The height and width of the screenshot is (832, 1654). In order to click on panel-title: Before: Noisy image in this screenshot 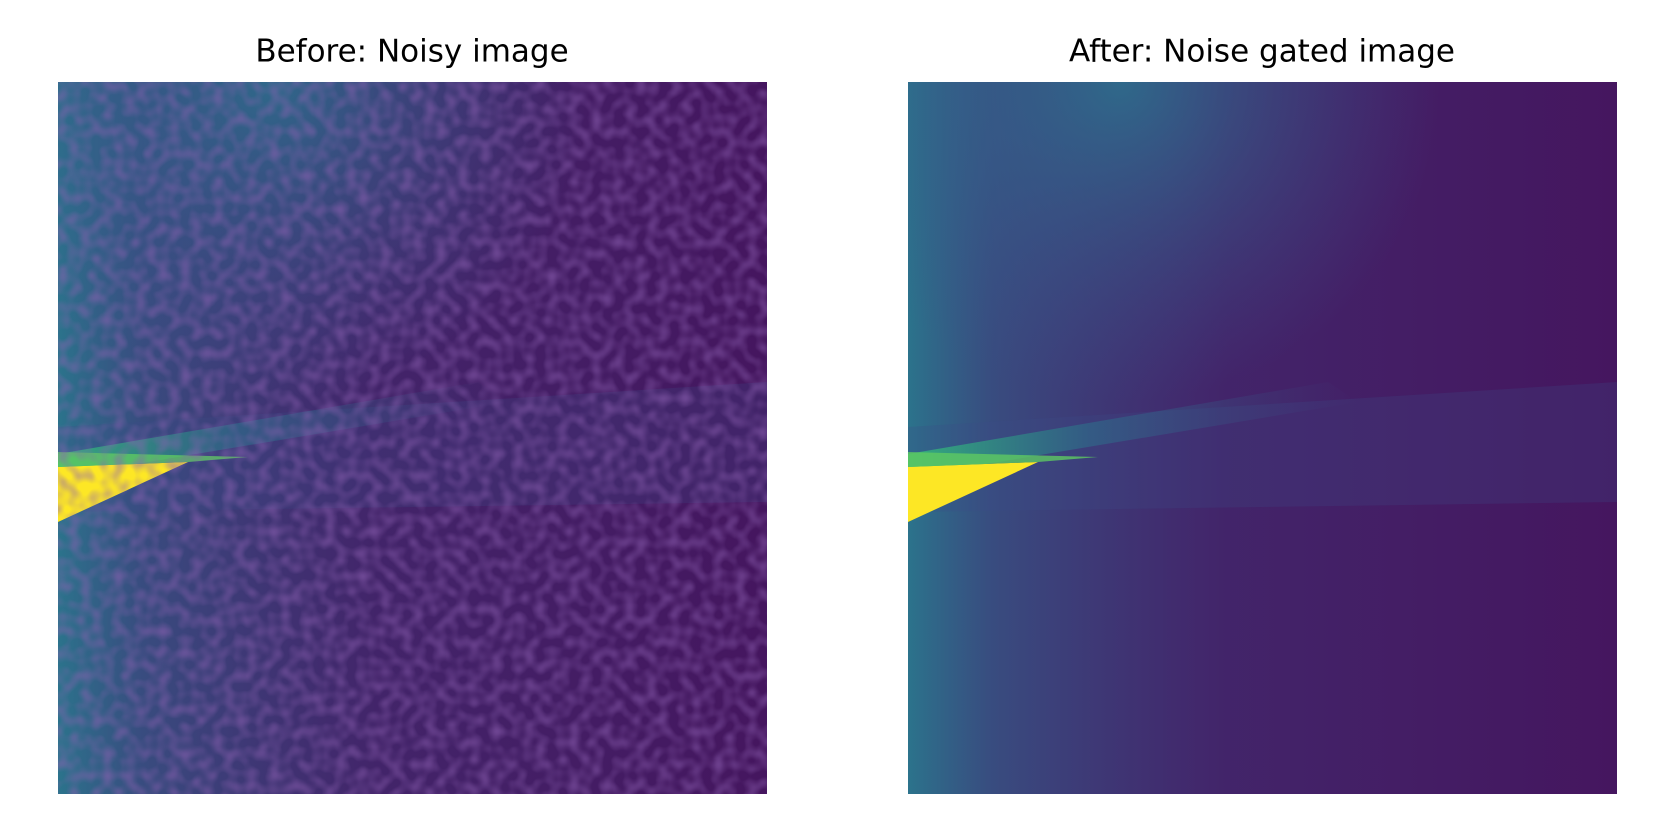, I will do `click(411, 52)`.